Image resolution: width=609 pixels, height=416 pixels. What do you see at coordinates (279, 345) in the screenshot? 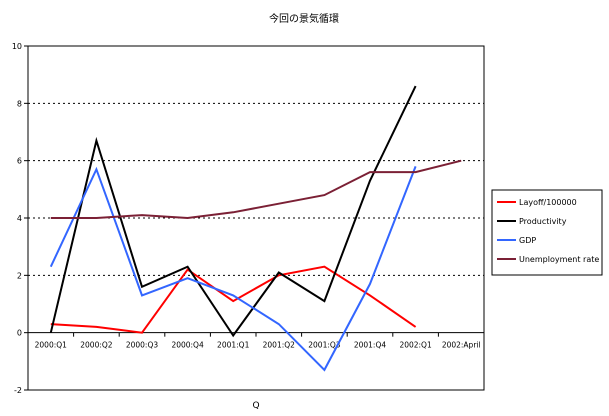
I see `x-tick-label: 2001:Q2` at bounding box center [279, 345].